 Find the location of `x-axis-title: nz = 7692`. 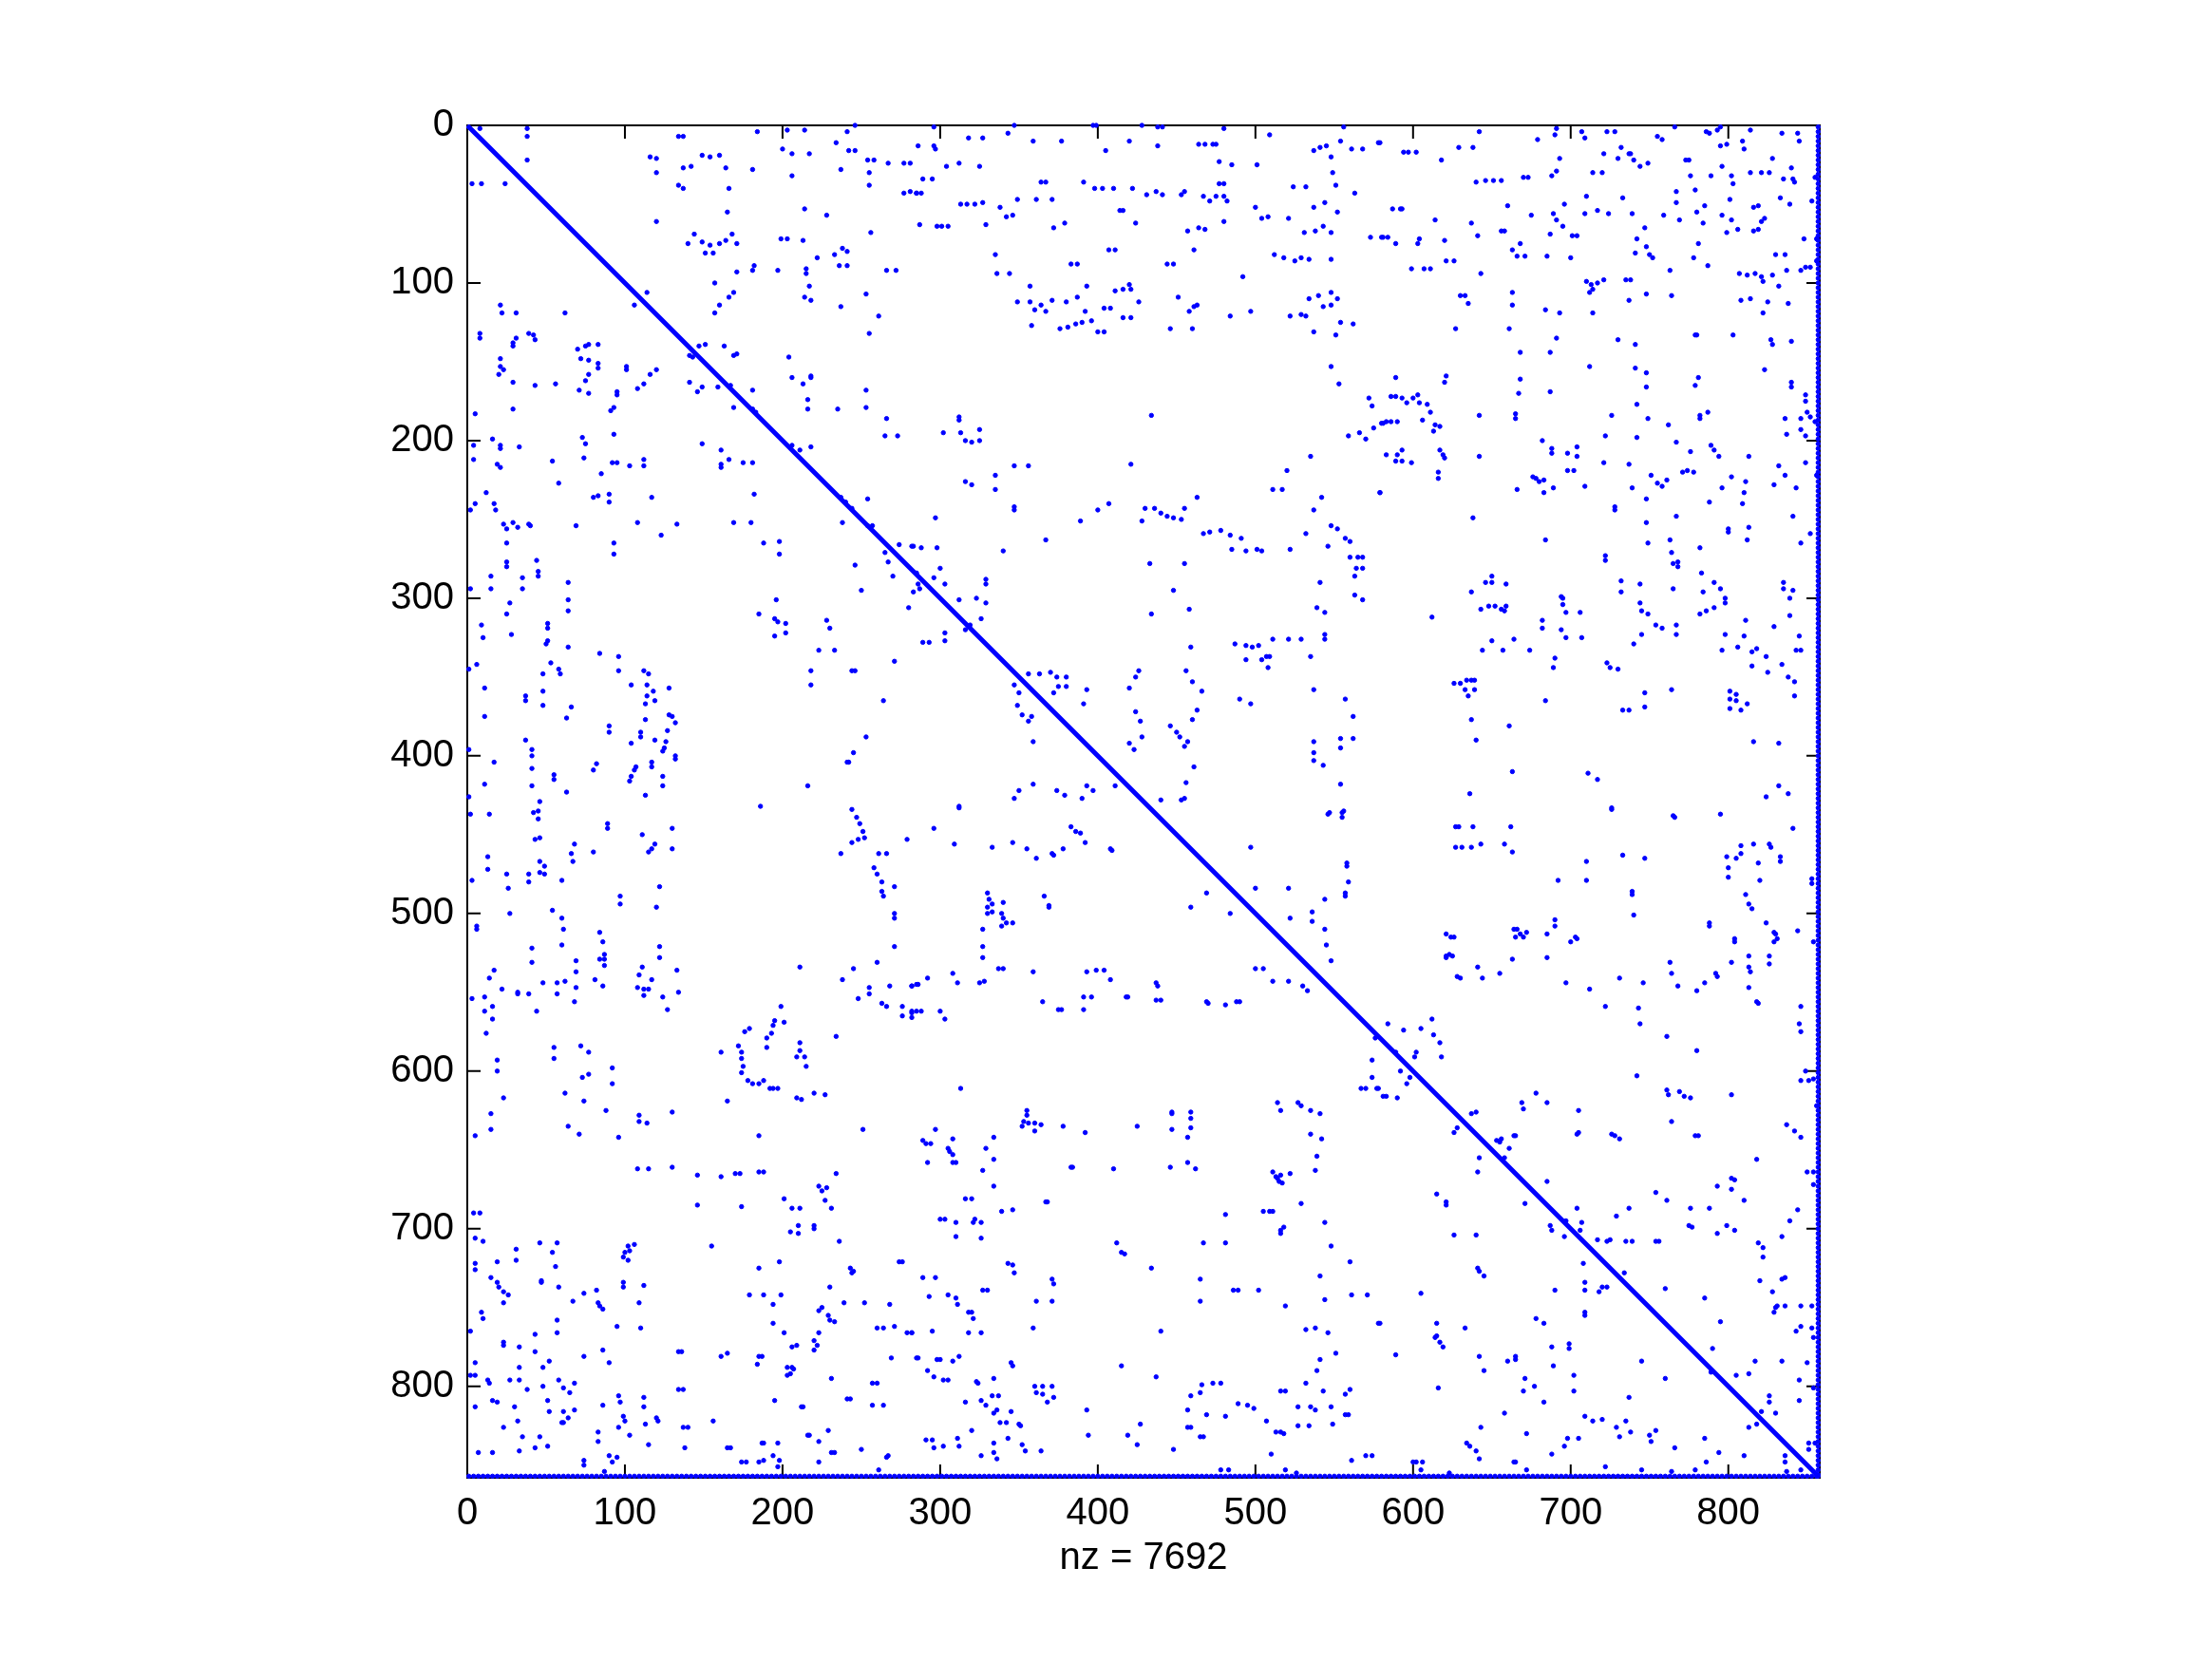

x-axis-title: nz = 7692 is located at coordinates (1143, 1556).